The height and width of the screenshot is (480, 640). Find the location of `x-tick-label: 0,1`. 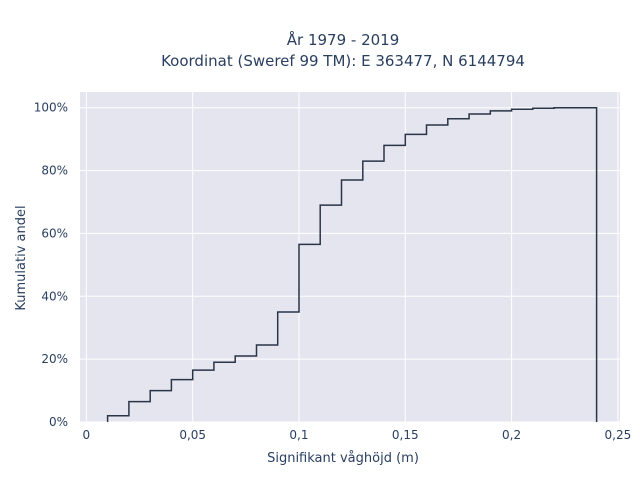

x-tick-label: 0,1 is located at coordinates (298, 435).